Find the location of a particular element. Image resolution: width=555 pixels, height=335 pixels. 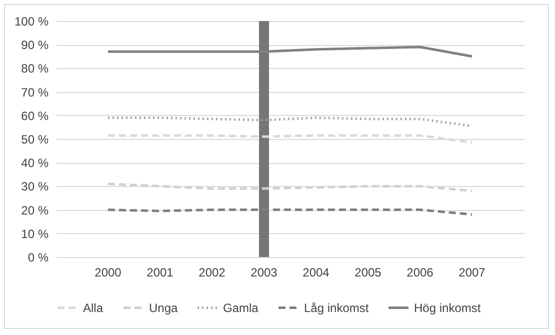

y-tick-label: 10 % is located at coordinates (35, 233).